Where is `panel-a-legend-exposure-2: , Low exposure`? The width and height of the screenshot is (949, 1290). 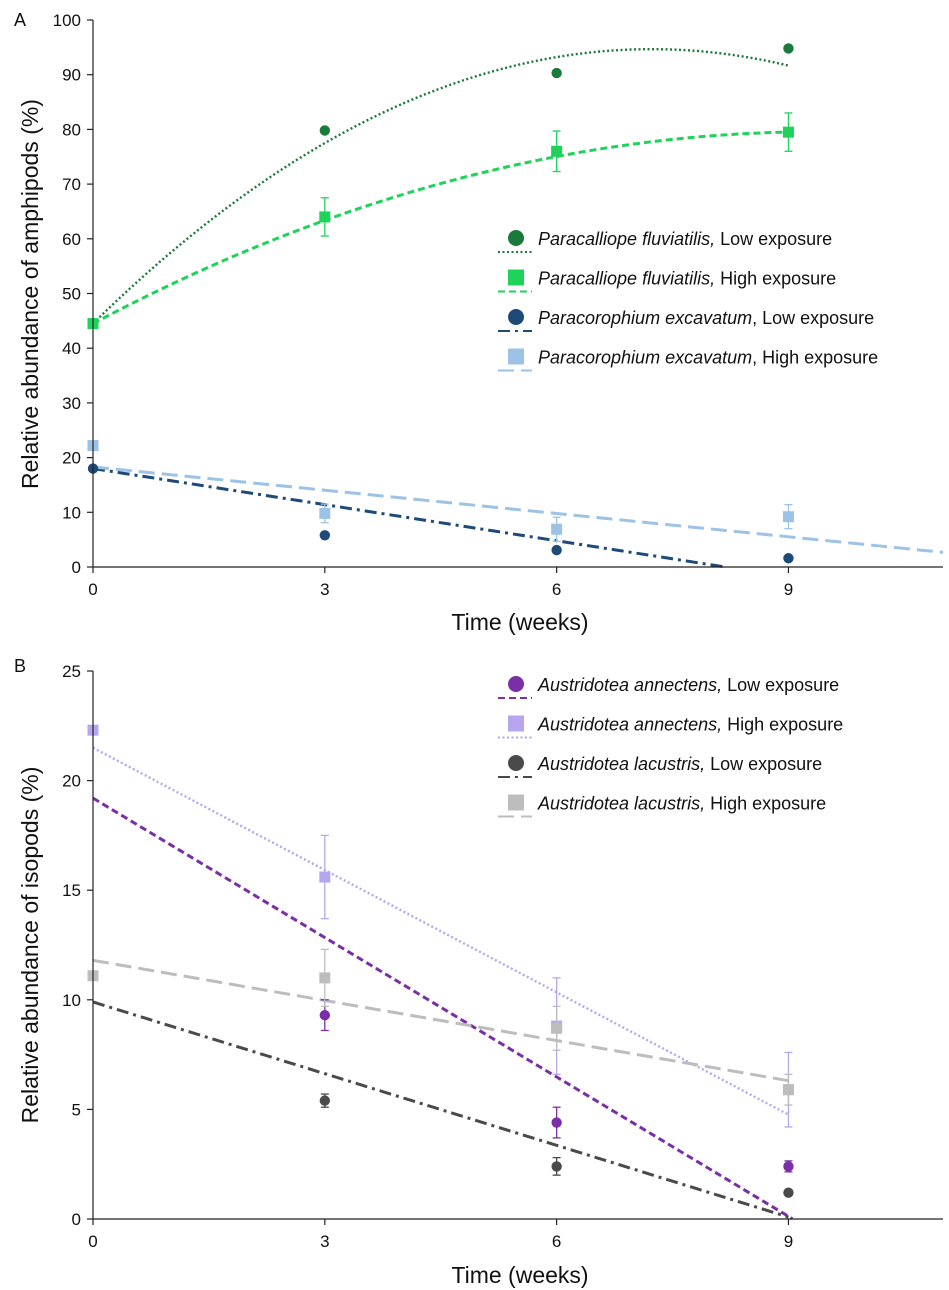 panel-a-legend-exposure-2: , Low exposure is located at coordinates (813, 318).